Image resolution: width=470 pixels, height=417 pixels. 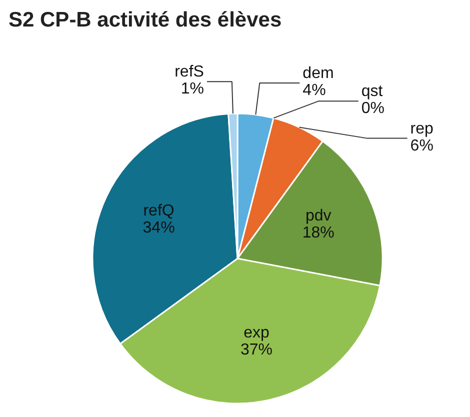 What do you see at coordinates (158, 227) in the screenshot?
I see `data-label: 34%` at bounding box center [158, 227].